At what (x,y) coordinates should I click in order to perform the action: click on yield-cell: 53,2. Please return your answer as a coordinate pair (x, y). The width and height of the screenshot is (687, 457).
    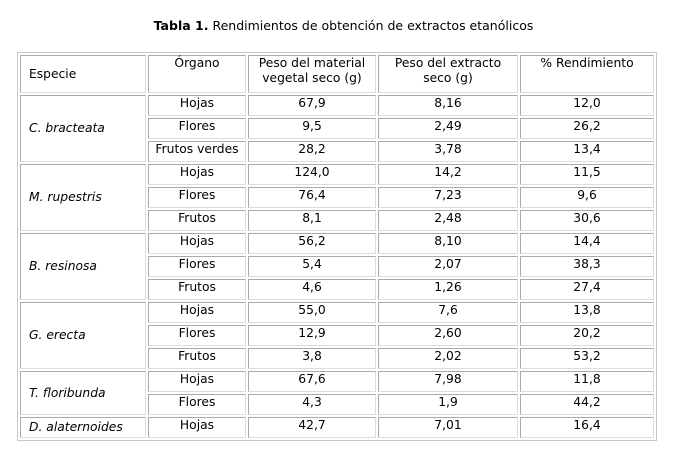
    Looking at the image, I should click on (587, 358).